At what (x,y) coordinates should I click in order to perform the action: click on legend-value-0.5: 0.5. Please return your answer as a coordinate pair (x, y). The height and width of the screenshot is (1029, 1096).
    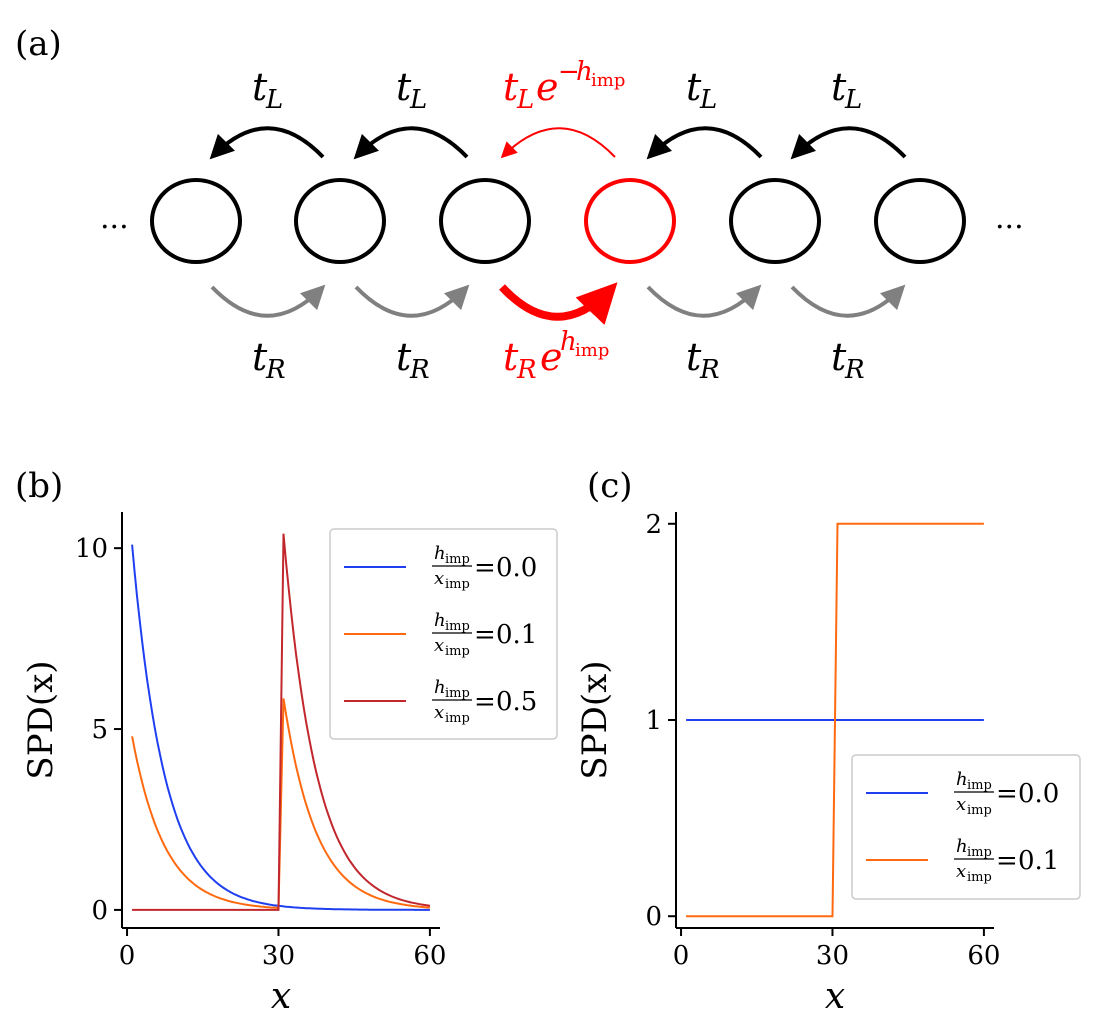
    Looking at the image, I should click on (516, 702).